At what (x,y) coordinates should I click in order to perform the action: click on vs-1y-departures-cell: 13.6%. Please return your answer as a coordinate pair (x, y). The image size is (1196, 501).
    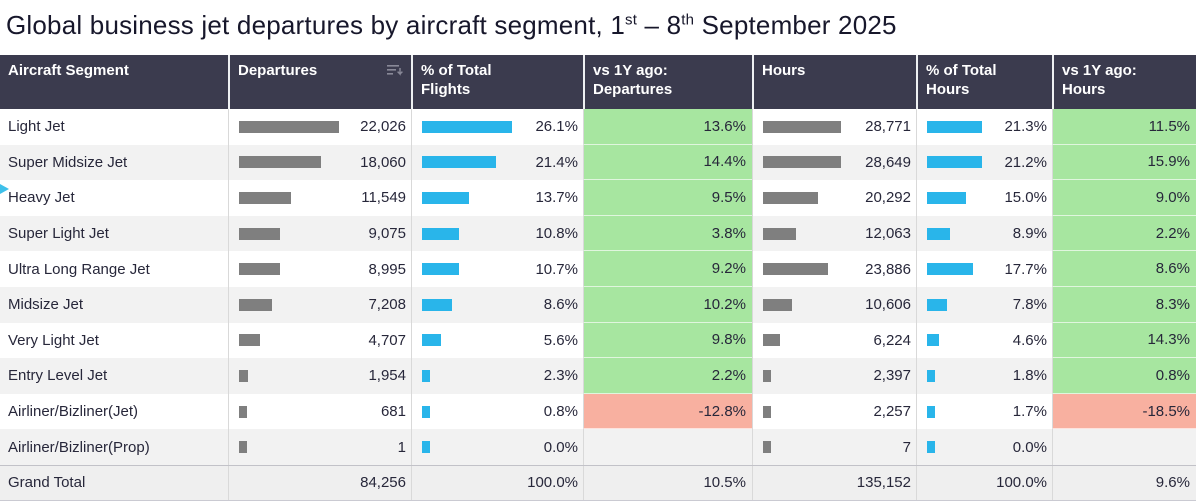
    Looking at the image, I should click on (667, 127).